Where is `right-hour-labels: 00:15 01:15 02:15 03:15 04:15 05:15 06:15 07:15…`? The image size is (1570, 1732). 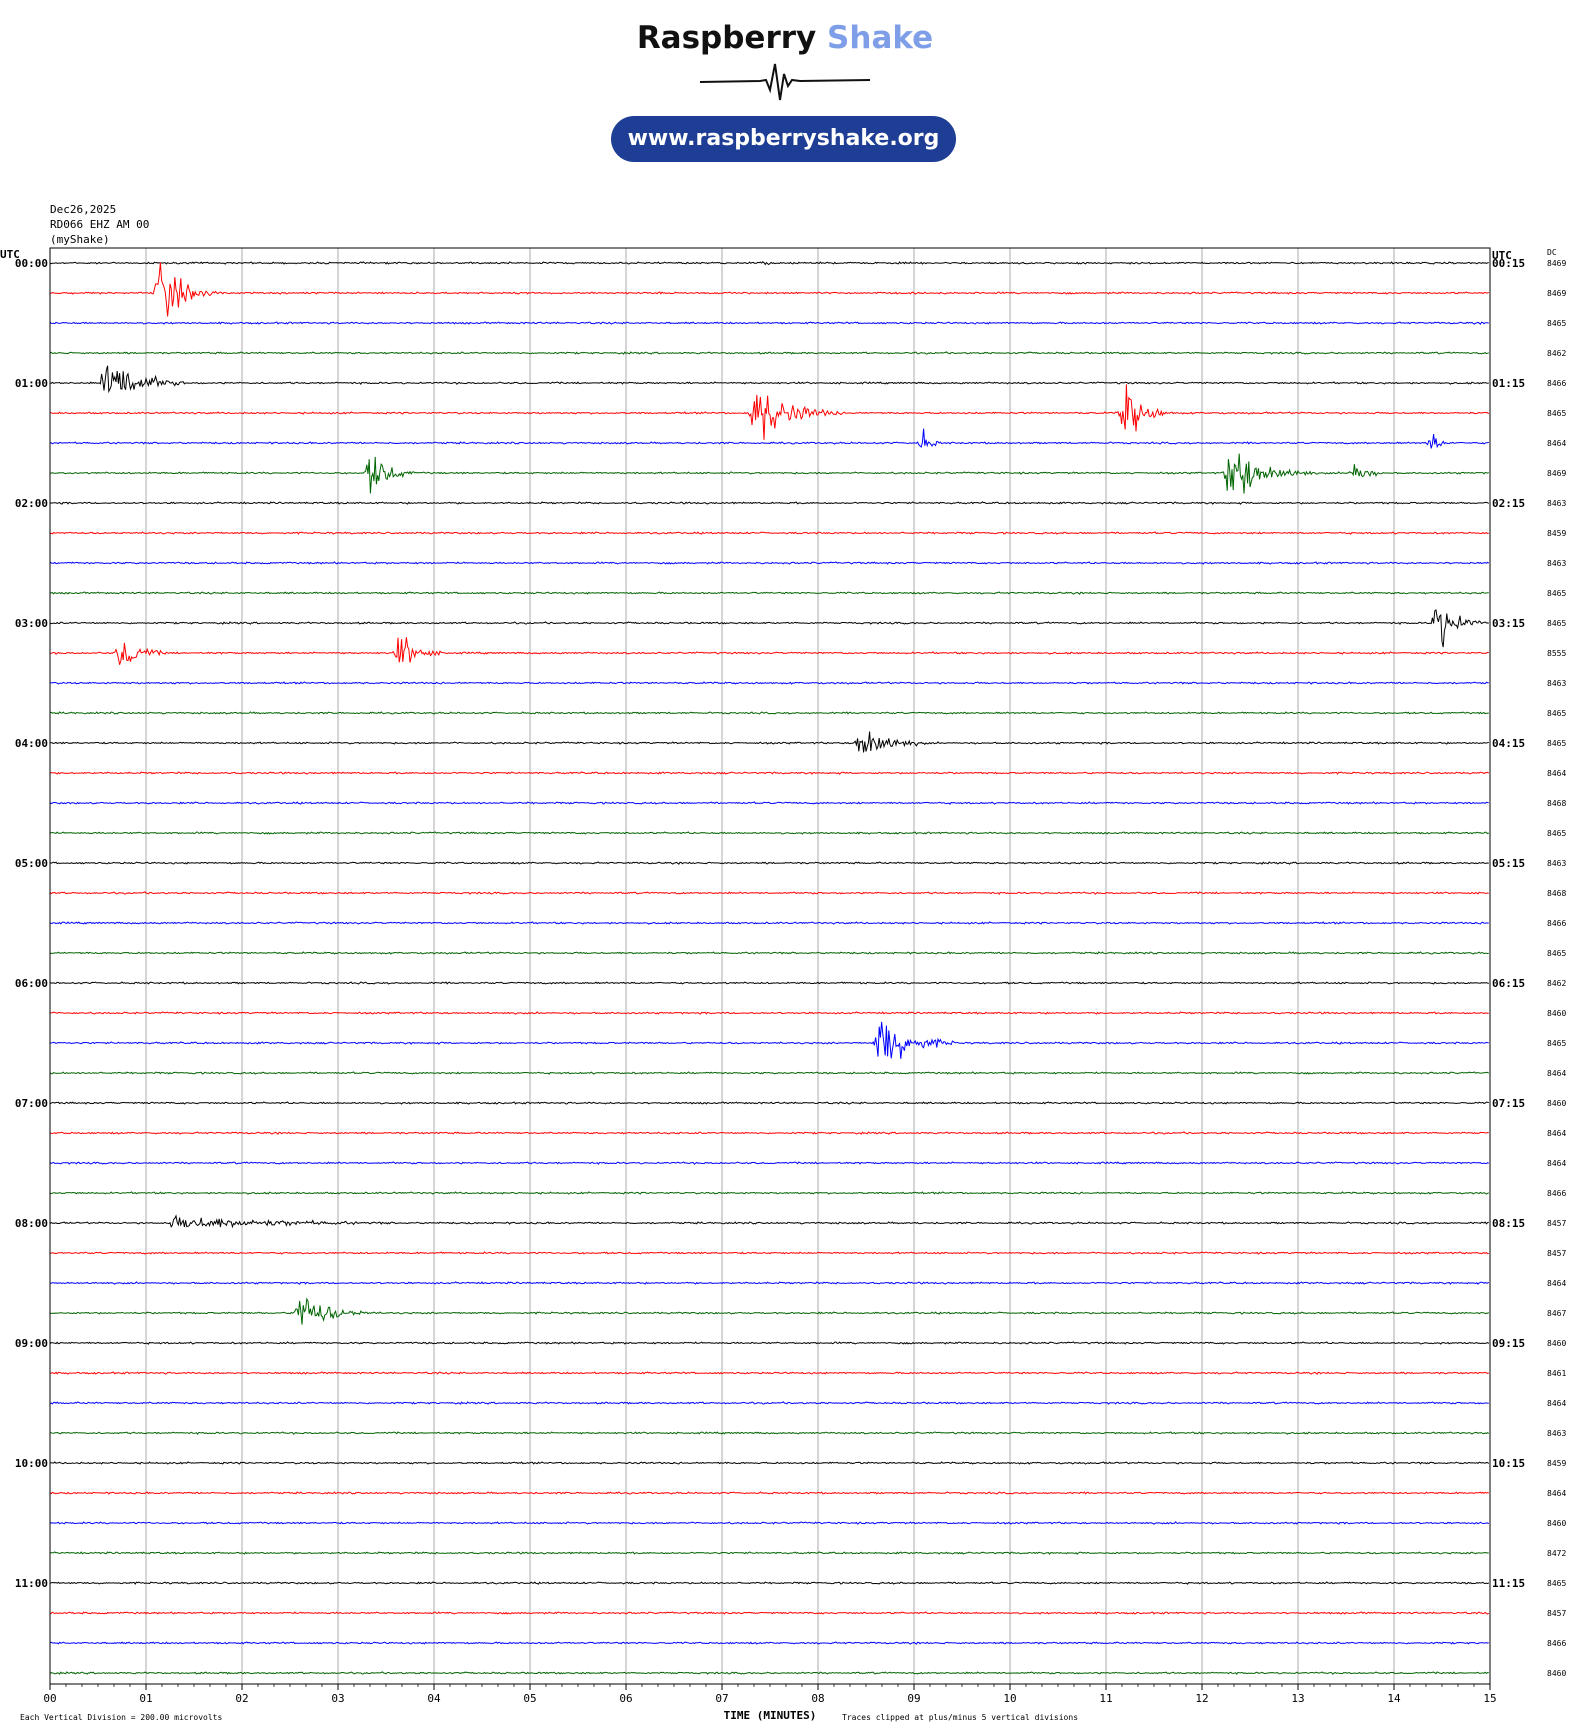
right-hour-labels: 00:15 01:15 02:15 03:15 04:15 05:15 06:15 07:15… is located at coordinates (1508, 923).